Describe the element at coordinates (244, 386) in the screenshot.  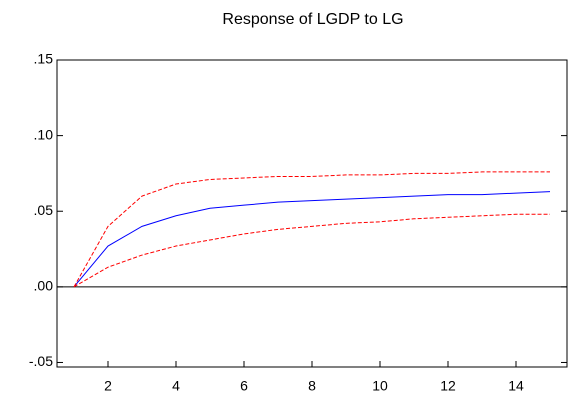
I see `x-tick-label: 6` at that location.